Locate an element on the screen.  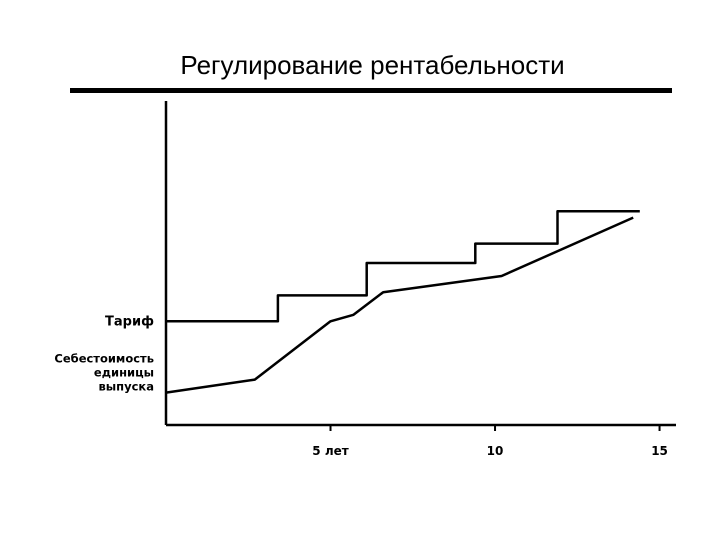
x-tick-label: 10 is located at coordinates (495, 451).